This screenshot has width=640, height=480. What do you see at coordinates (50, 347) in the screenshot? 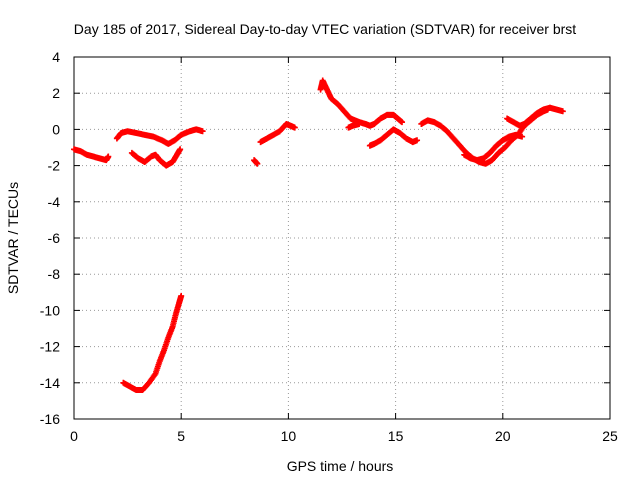
I see `y-tick-label: -12` at bounding box center [50, 347].